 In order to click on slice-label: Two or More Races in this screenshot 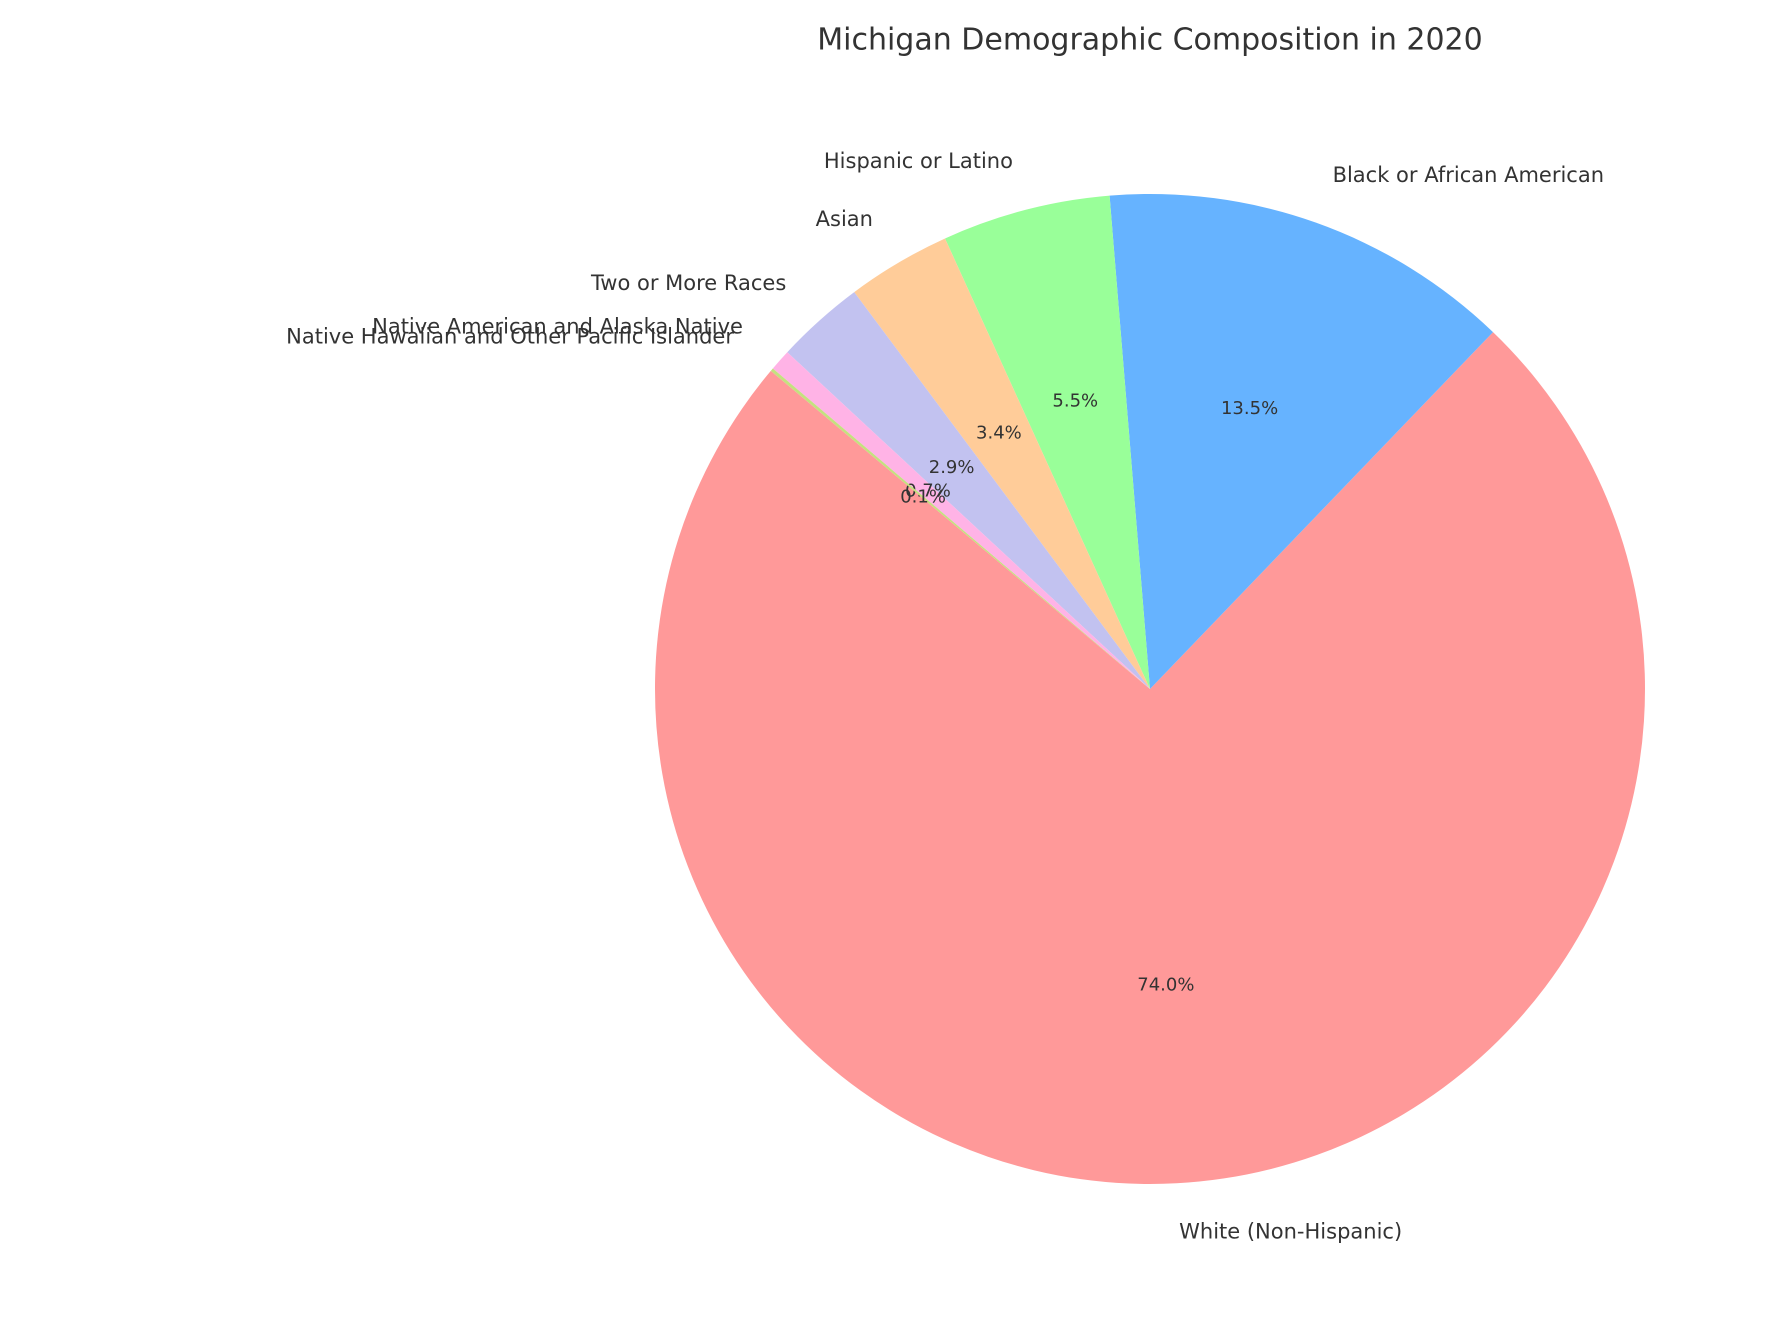, I will do `click(688, 283)`.